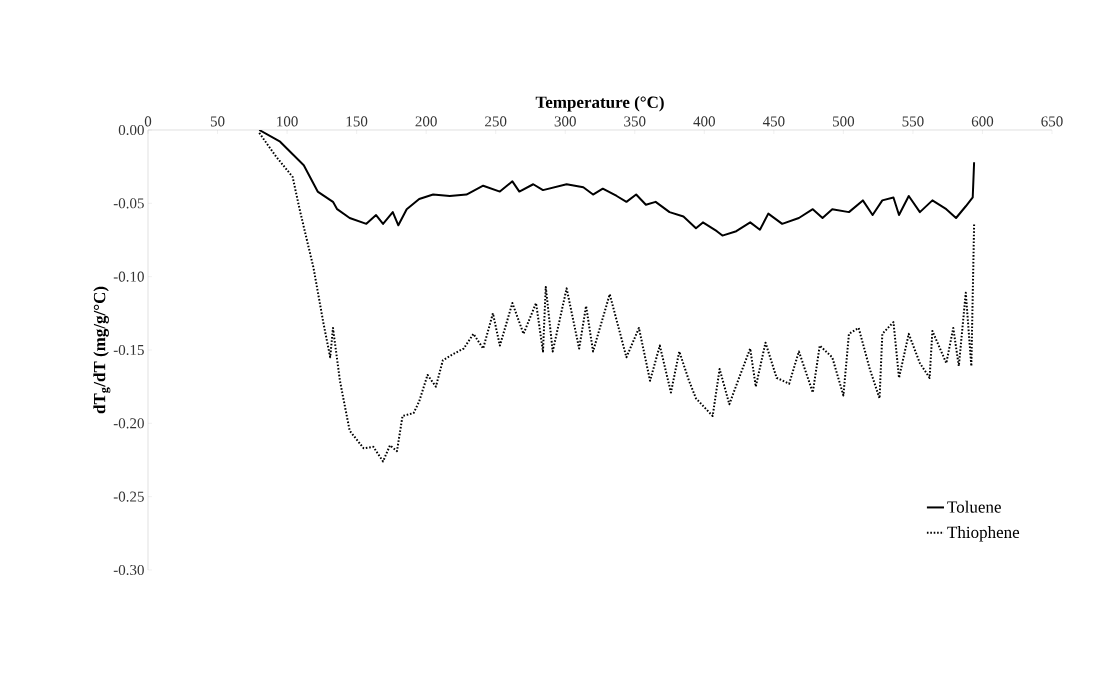 This screenshot has width=1101, height=676. I want to click on y-tick-label: -0.30, so click(128, 570).